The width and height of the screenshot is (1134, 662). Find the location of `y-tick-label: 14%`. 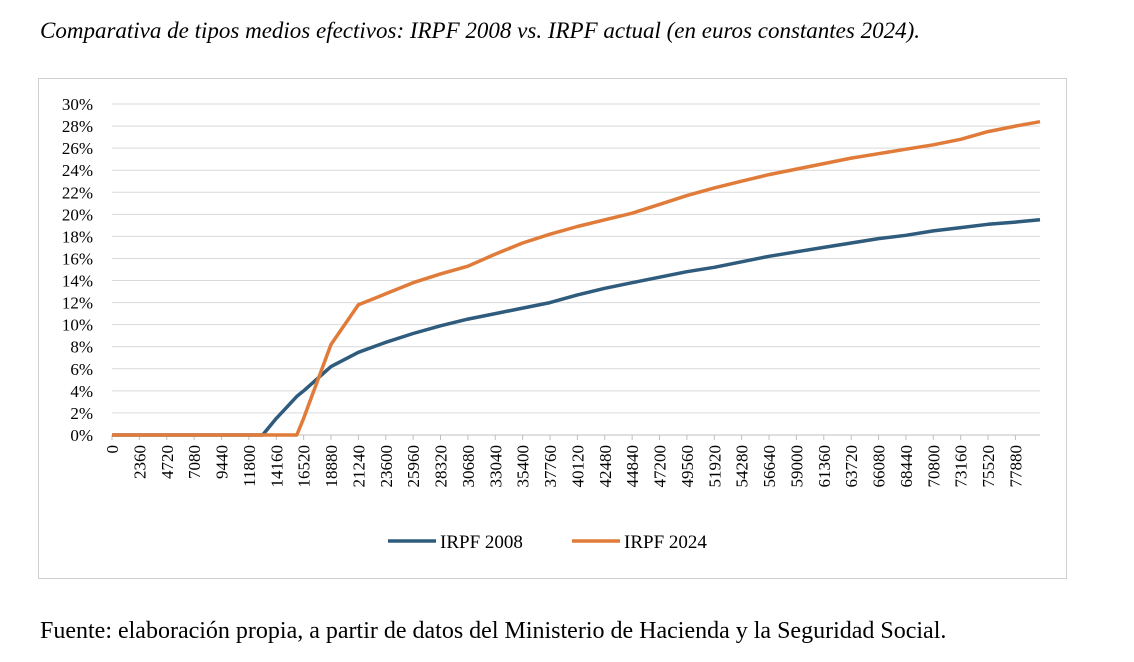

y-tick-label: 14% is located at coordinates (77, 281).